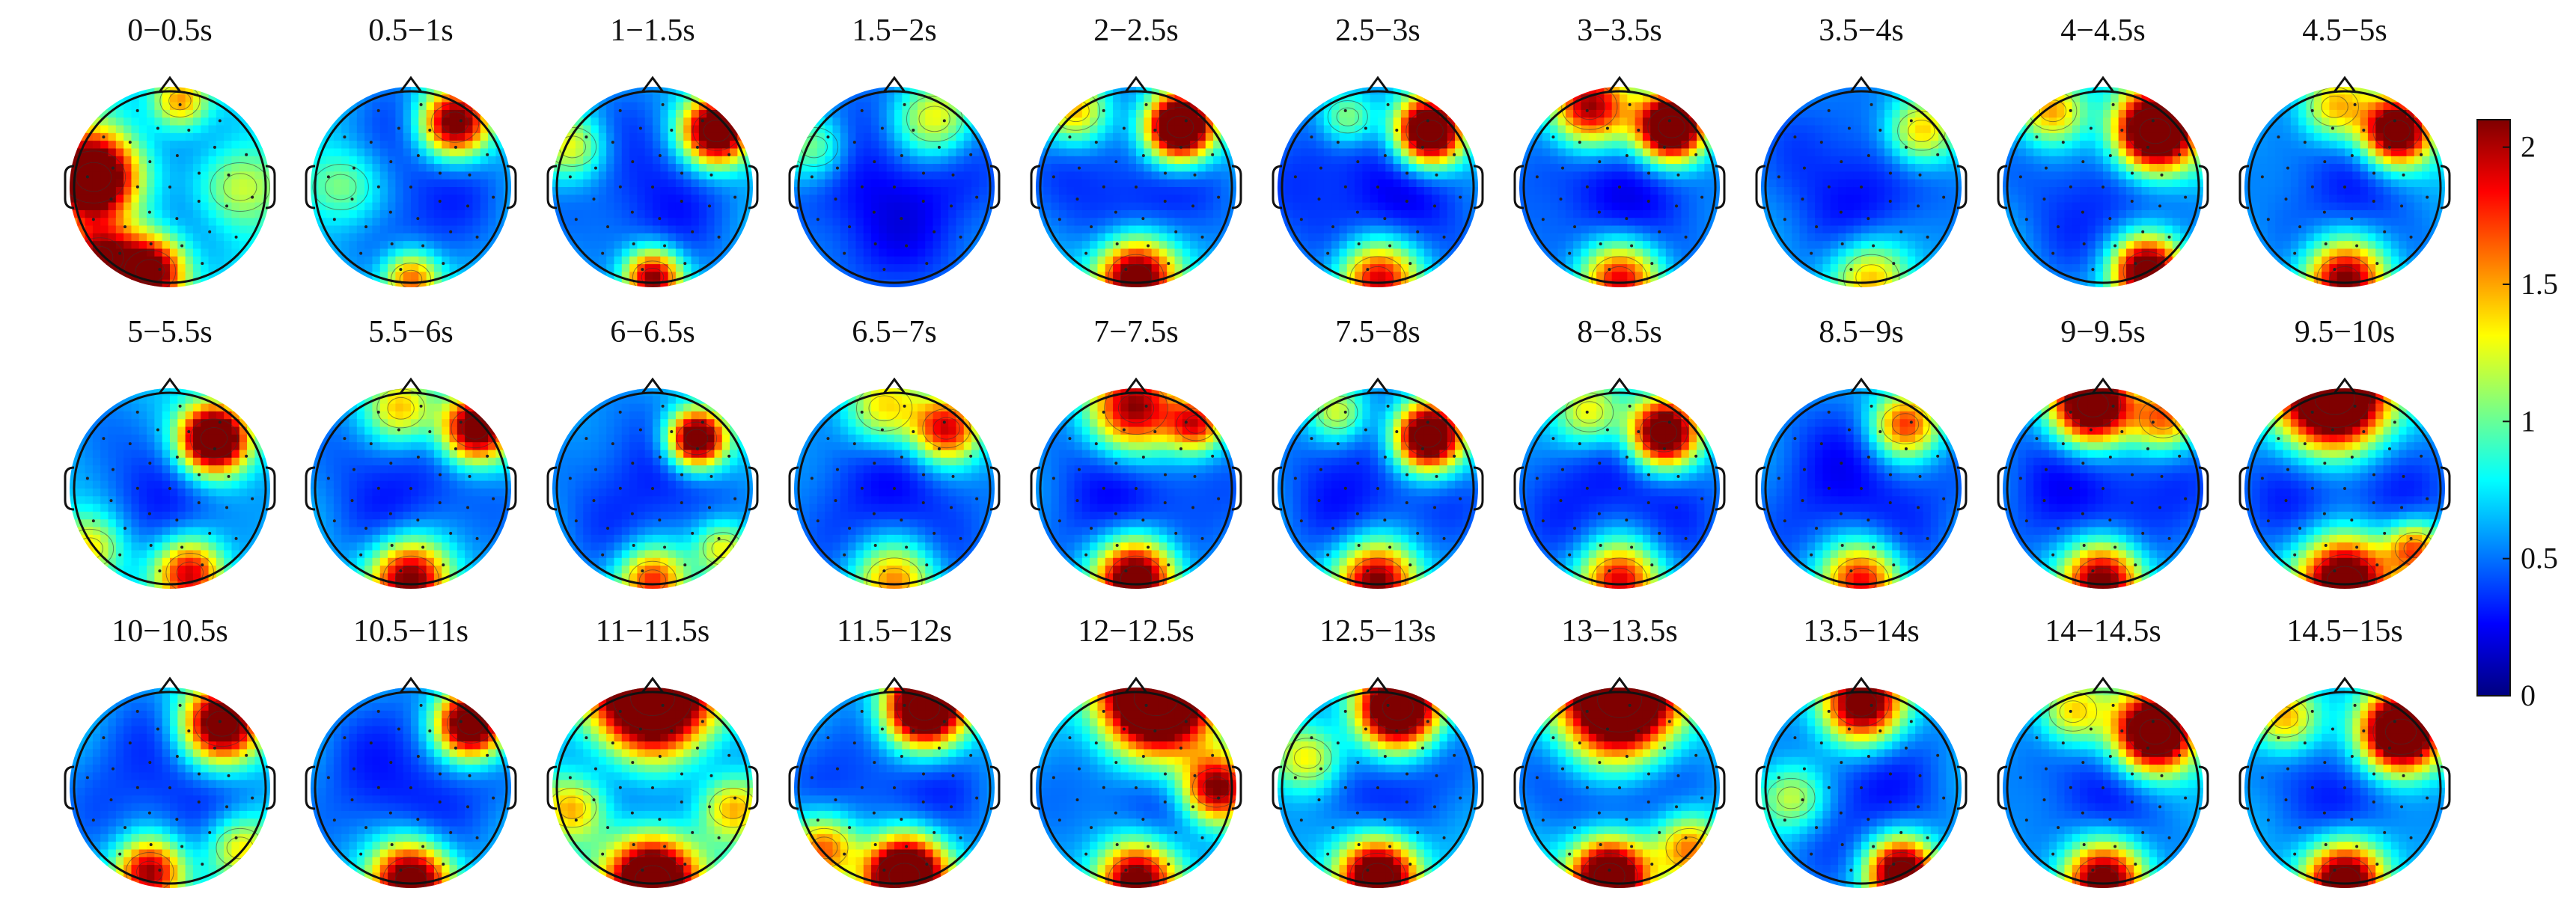 The width and height of the screenshot is (2576, 900). What do you see at coordinates (652, 631) in the screenshot?
I see `topomap-time-label: 11−11.5s` at bounding box center [652, 631].